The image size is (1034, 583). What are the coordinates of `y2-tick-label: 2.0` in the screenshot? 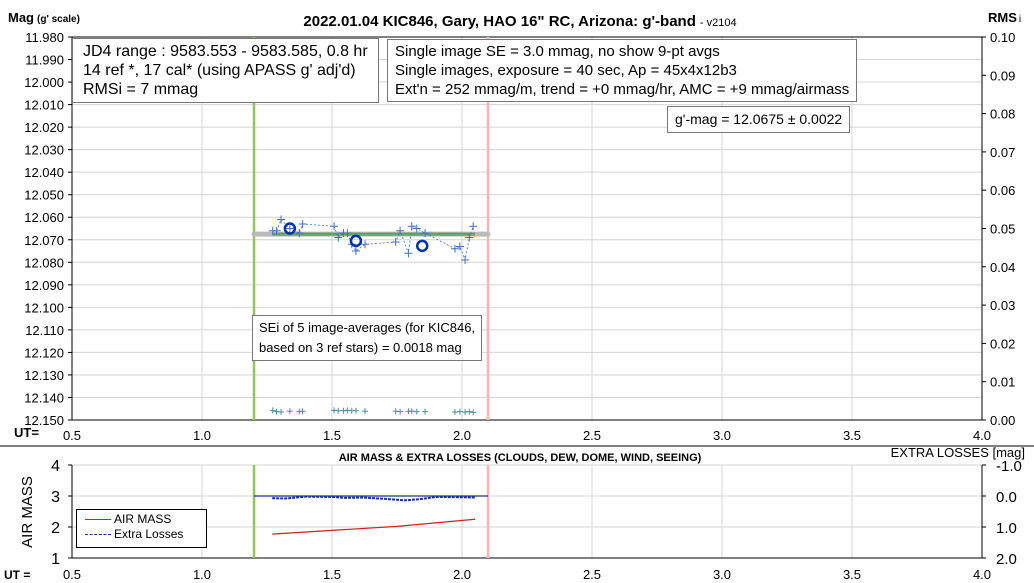 It's located at (1006, 559).